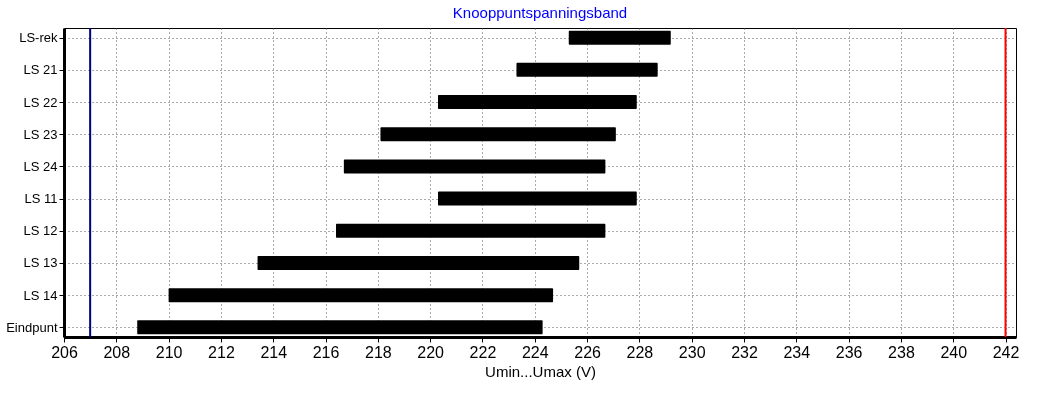 The image size is (1047, 412). What do you see at coordinates (954, 352) in the screenshot?
I see `x-tick-label: 240` at bounding box center [954, 352].